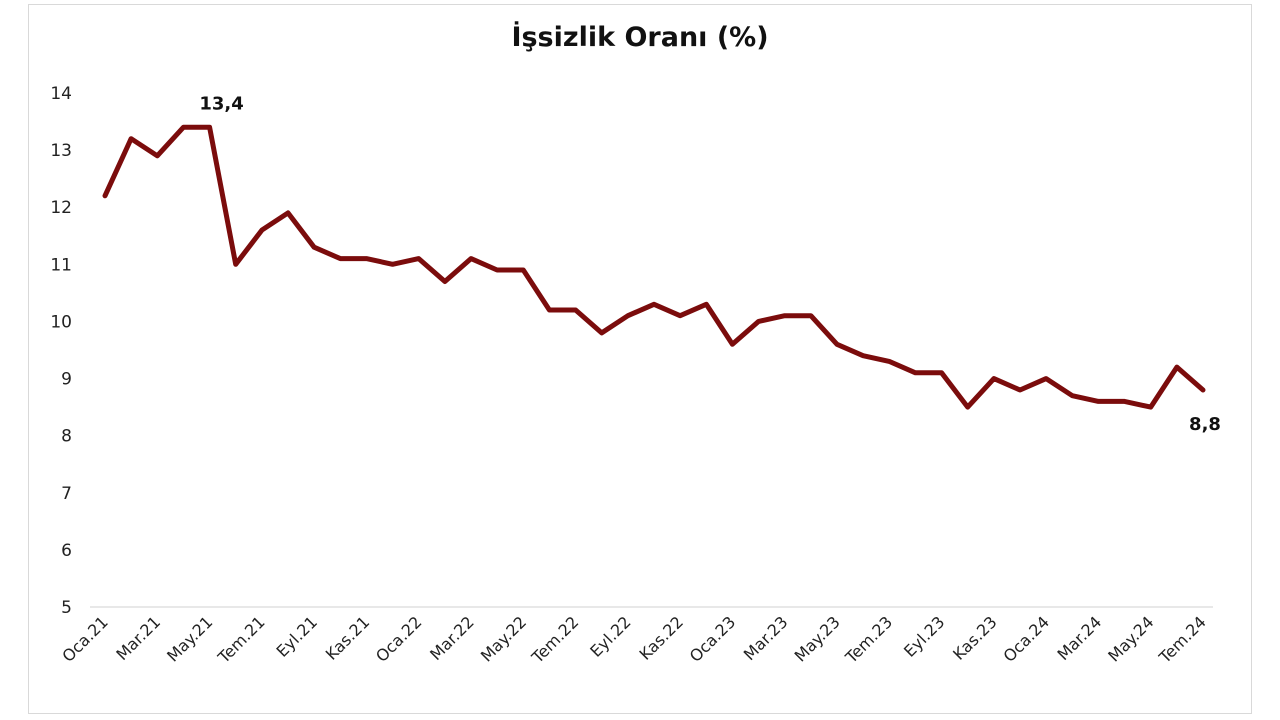 The image size is (1280, 720). I want to click on y-tick-label: 14, so click(61, 94).